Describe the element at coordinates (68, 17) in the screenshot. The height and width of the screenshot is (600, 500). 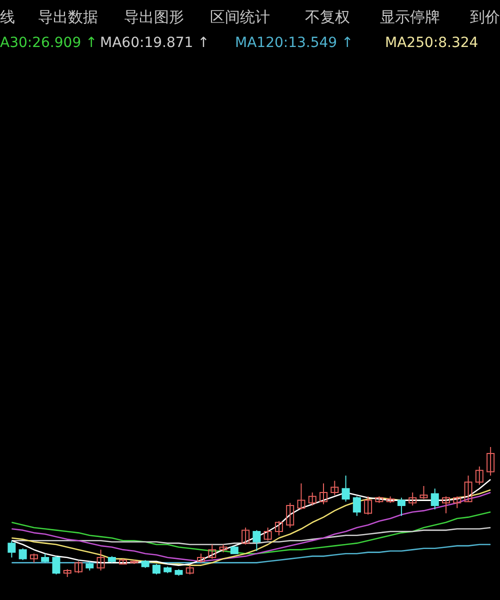
I see `text: 导出数据` at that location.